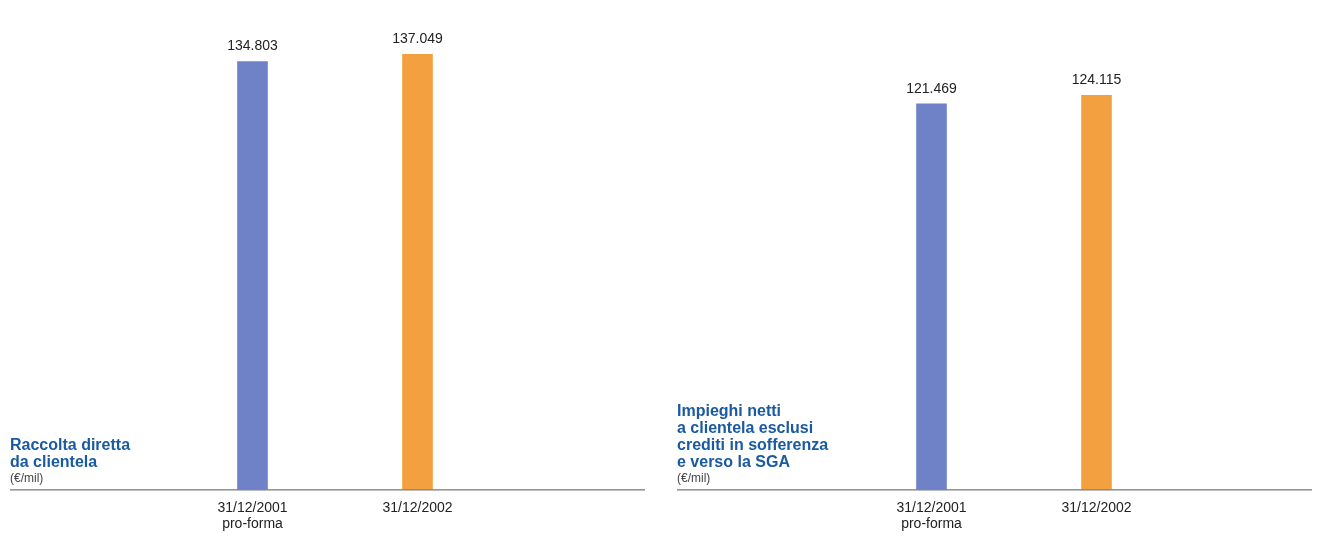 This screenshot has height=543, width=1317. What do you see at coordinates (753, 436) in the screenshot?
I see `text: Impieghi netti a clientela esclusi crediti in sofferenza e verso la SGA` at bounding box center [753, 436].